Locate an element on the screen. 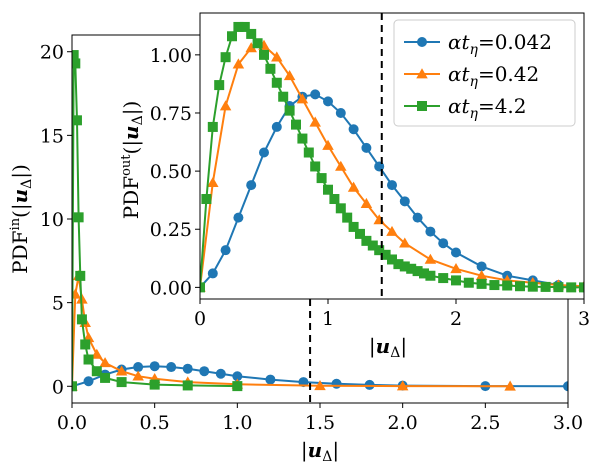  x-tick: 0.0 is located at coordinates (72, 418).